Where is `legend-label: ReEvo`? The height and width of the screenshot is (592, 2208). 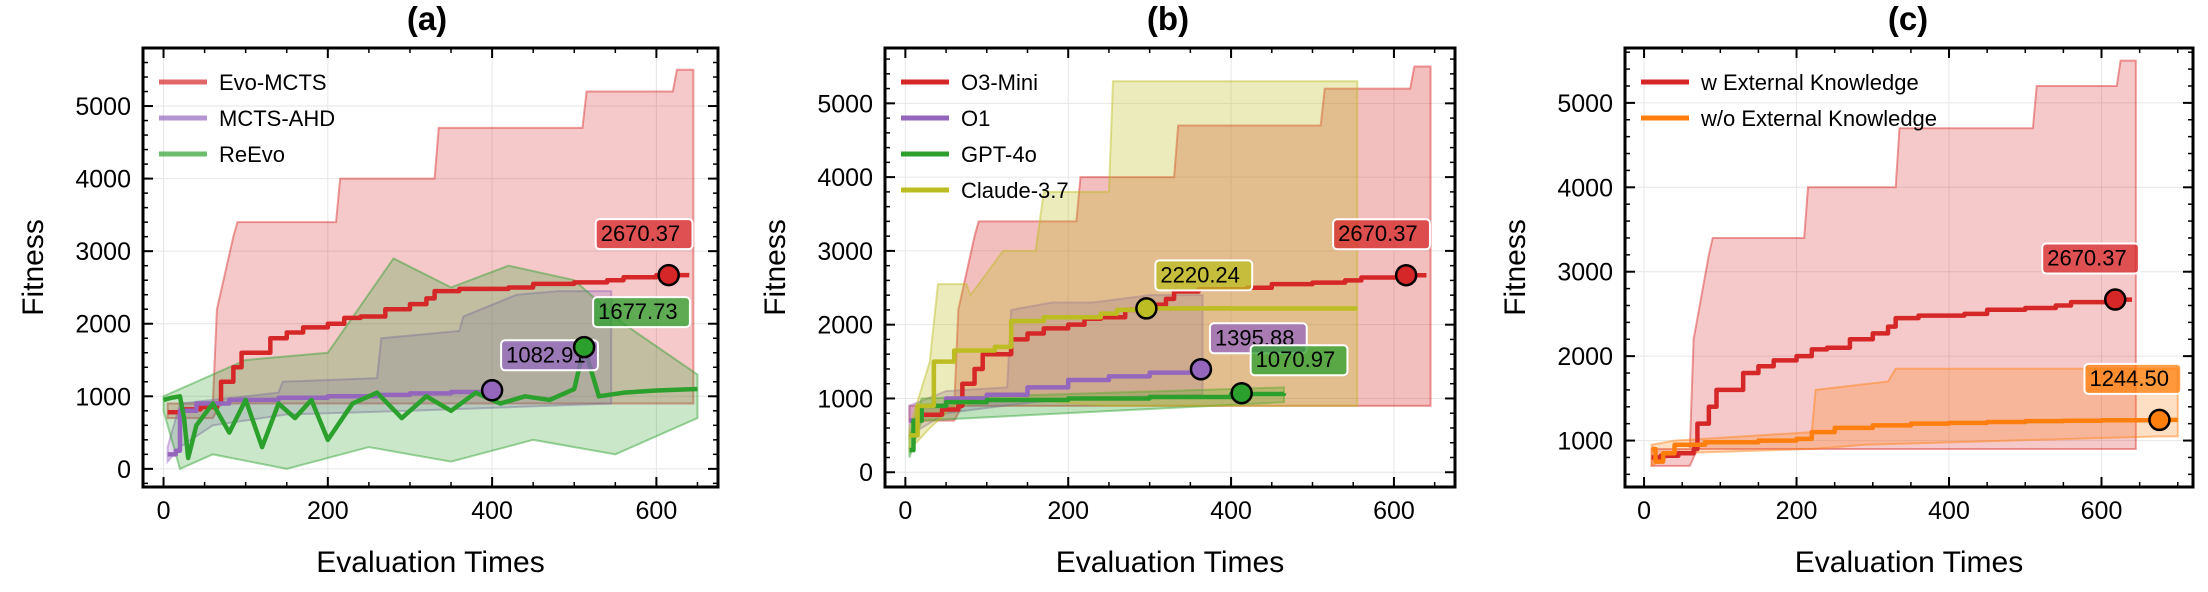 legend-label: ReEvo is located at coordinates (252, 154).